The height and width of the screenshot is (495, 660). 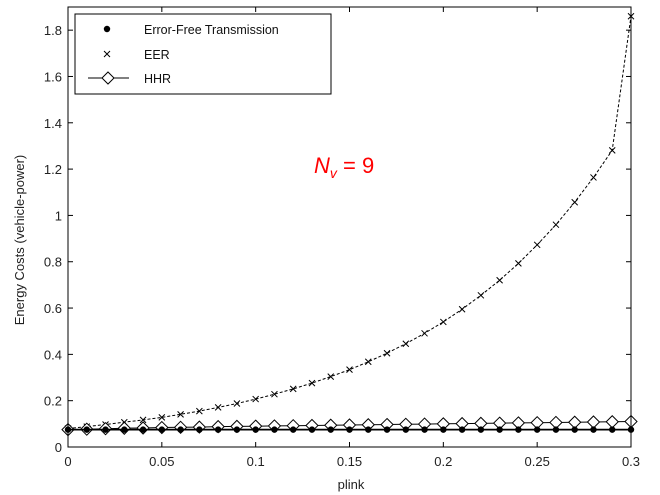 I want to click on y-tick-label: 0.6, so click(x=53, y=308).